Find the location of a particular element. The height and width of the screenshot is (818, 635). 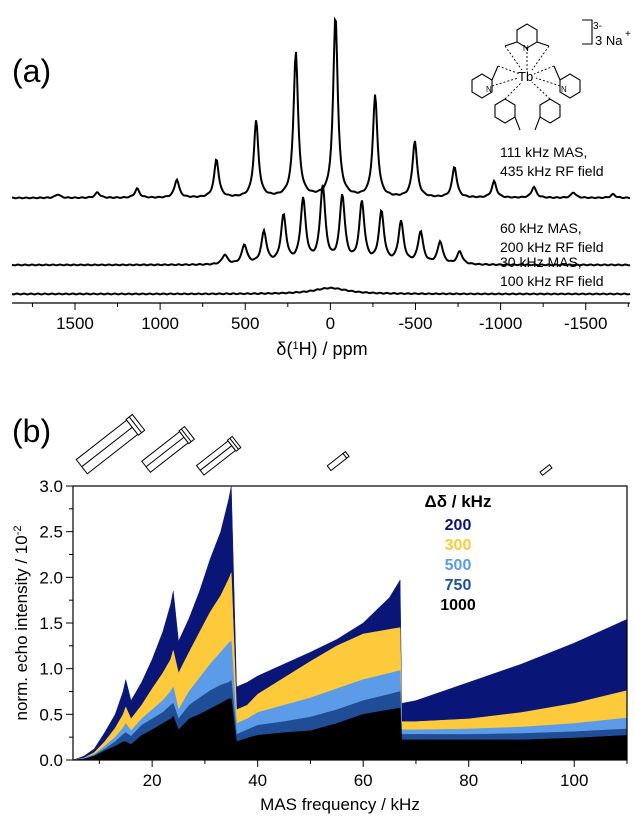

rotor-icon-tiny is located at coordinates (338, 461).